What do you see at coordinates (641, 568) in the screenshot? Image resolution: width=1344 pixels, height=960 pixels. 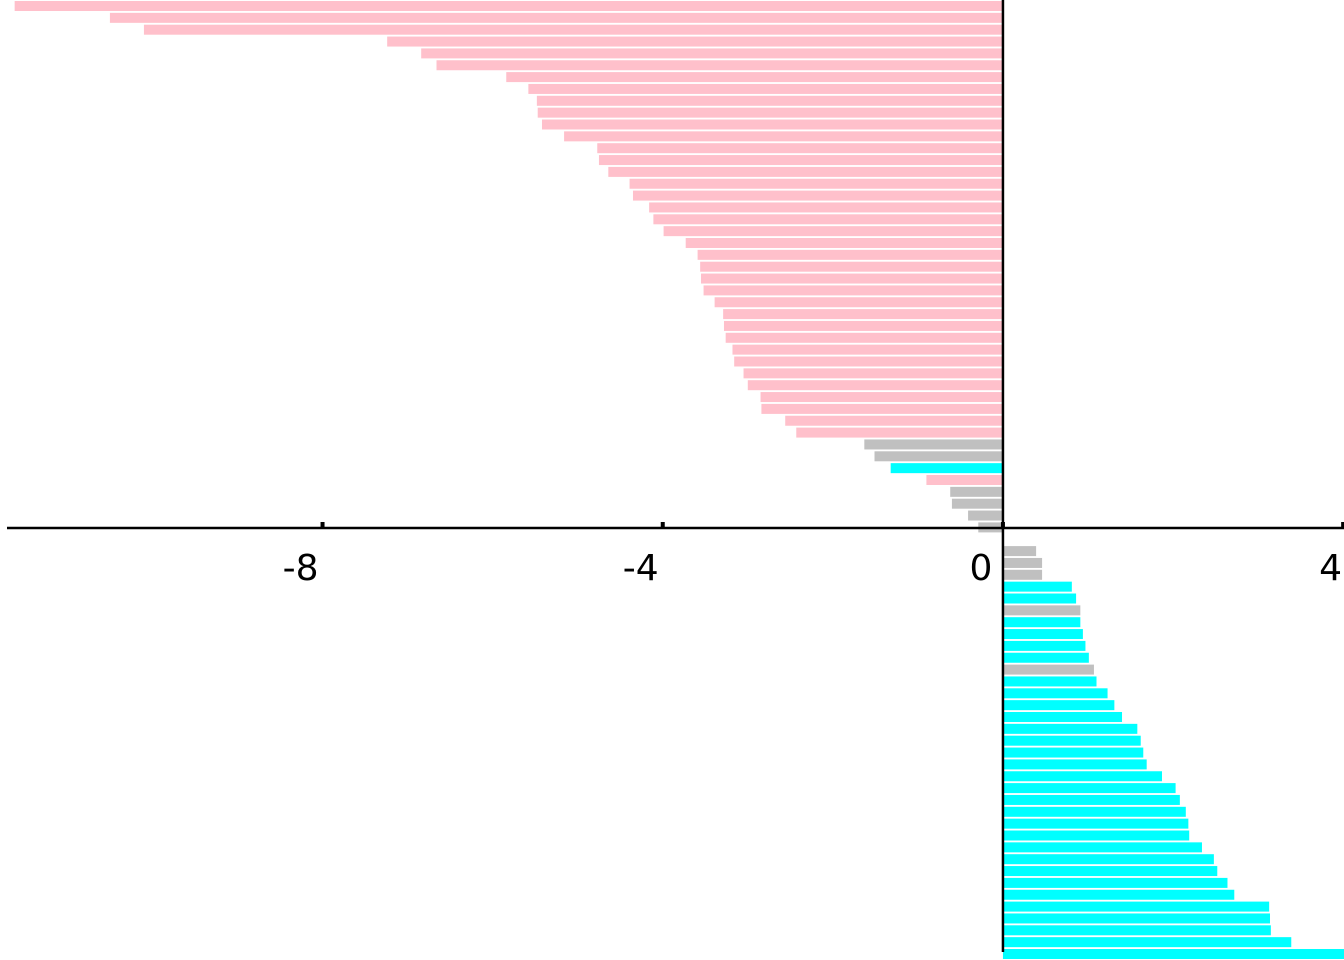 I see `x-tick-label: -4` at bounding box center [641, 568].